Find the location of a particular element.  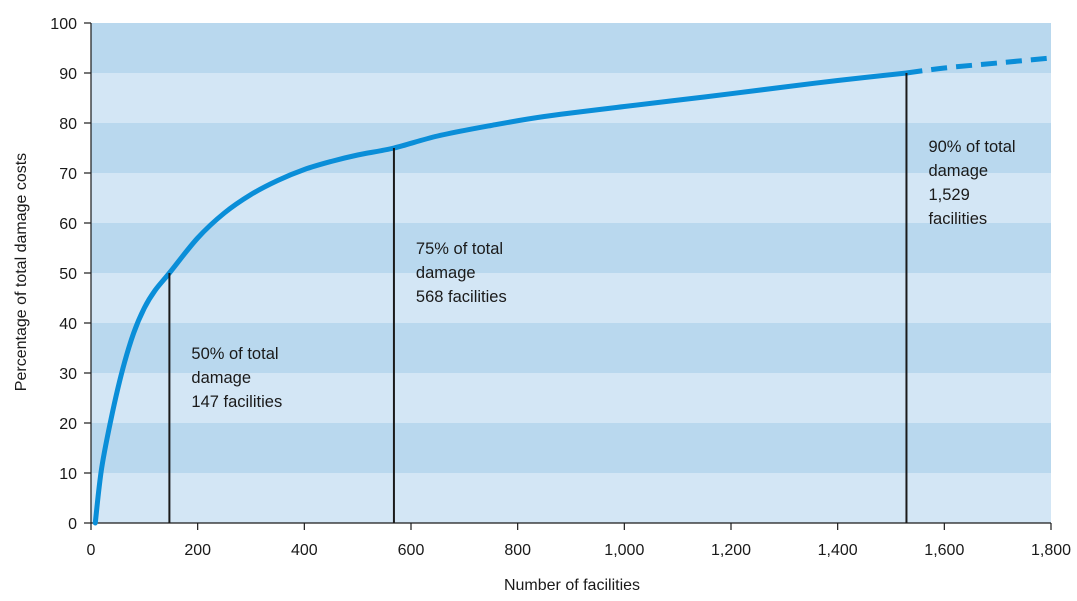

y-tick-label: 90 is located at coordinates (68, 74).